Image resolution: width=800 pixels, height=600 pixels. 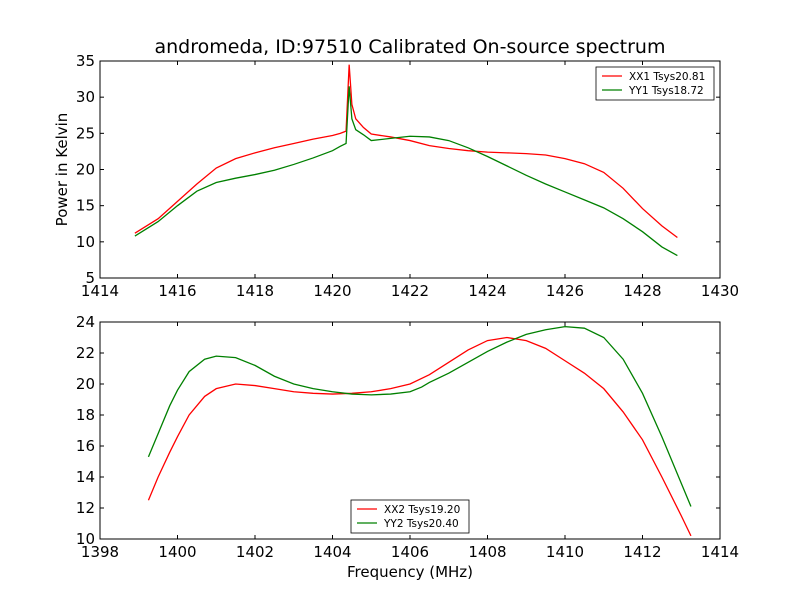 I want to click on x-tick-label: 1408, so click(x=487, y=552).